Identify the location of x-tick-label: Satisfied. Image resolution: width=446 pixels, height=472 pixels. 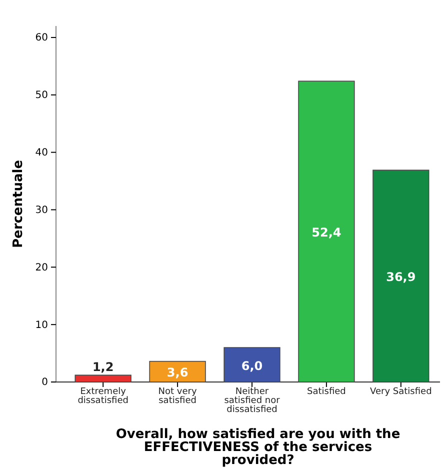
(326, 392).